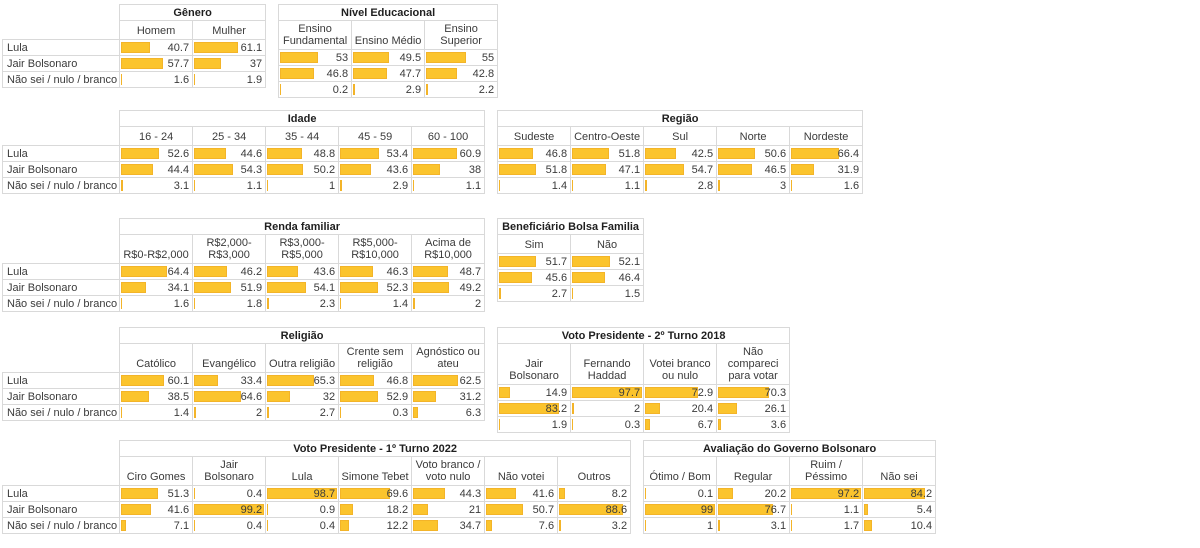  What do you see at coordinates (607, 169) in the screenshot?
I see `data-cell: 47.1` at bounding box center [607, 169].